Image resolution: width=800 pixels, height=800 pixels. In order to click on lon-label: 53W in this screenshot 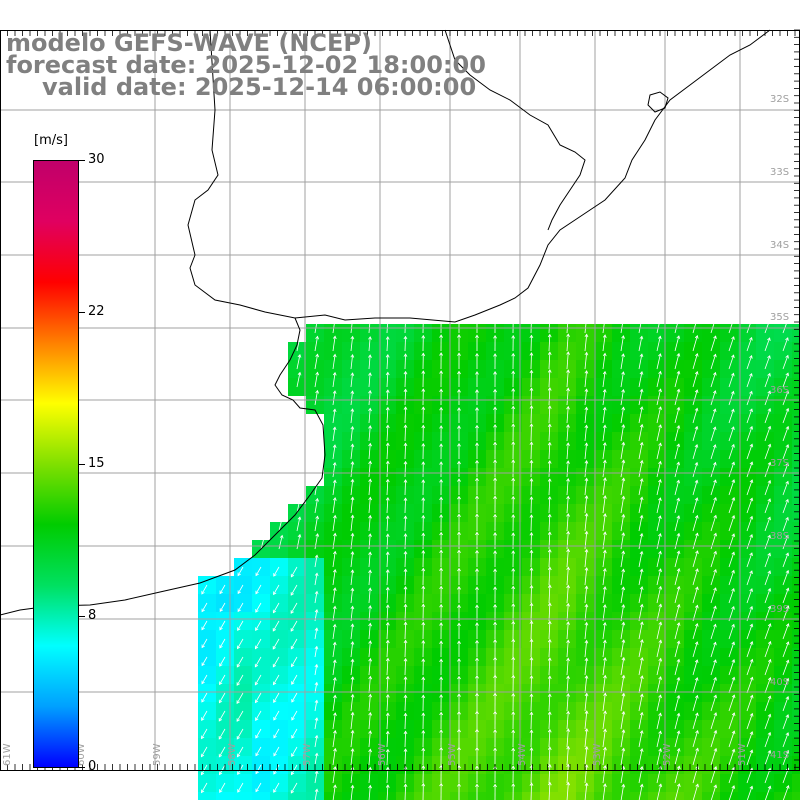, I will do `click(597, 754)`.